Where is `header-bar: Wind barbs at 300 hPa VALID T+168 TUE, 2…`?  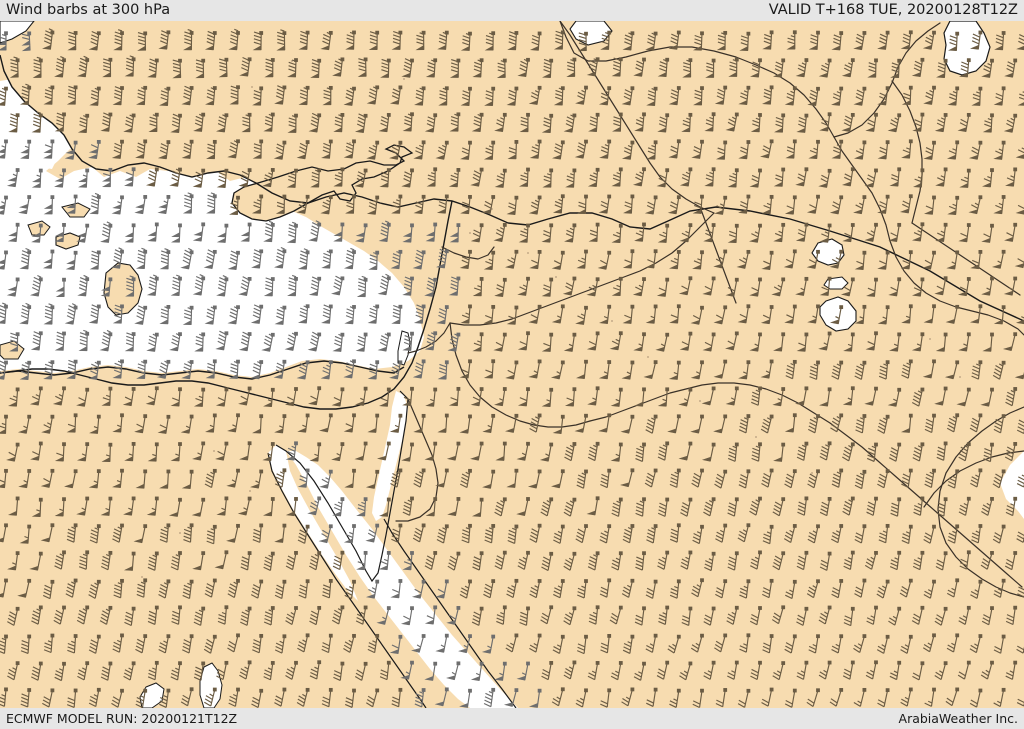 header-bar: Wind barbs at 300 hPa VALID T+168 TUE, 2… is located at coordinates (512, 10).